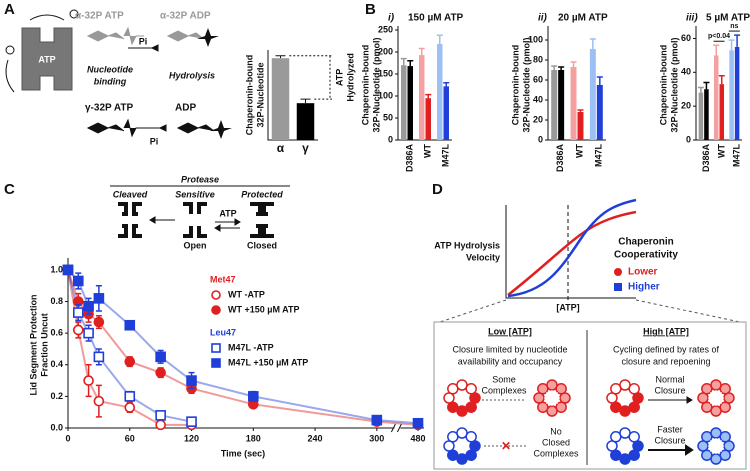 This screenshot has height=471, width=750. What do you see at coordinates (67, 438) in the screenshot?
I see `x-tick-label: 0` at bounding box center [67, 438].